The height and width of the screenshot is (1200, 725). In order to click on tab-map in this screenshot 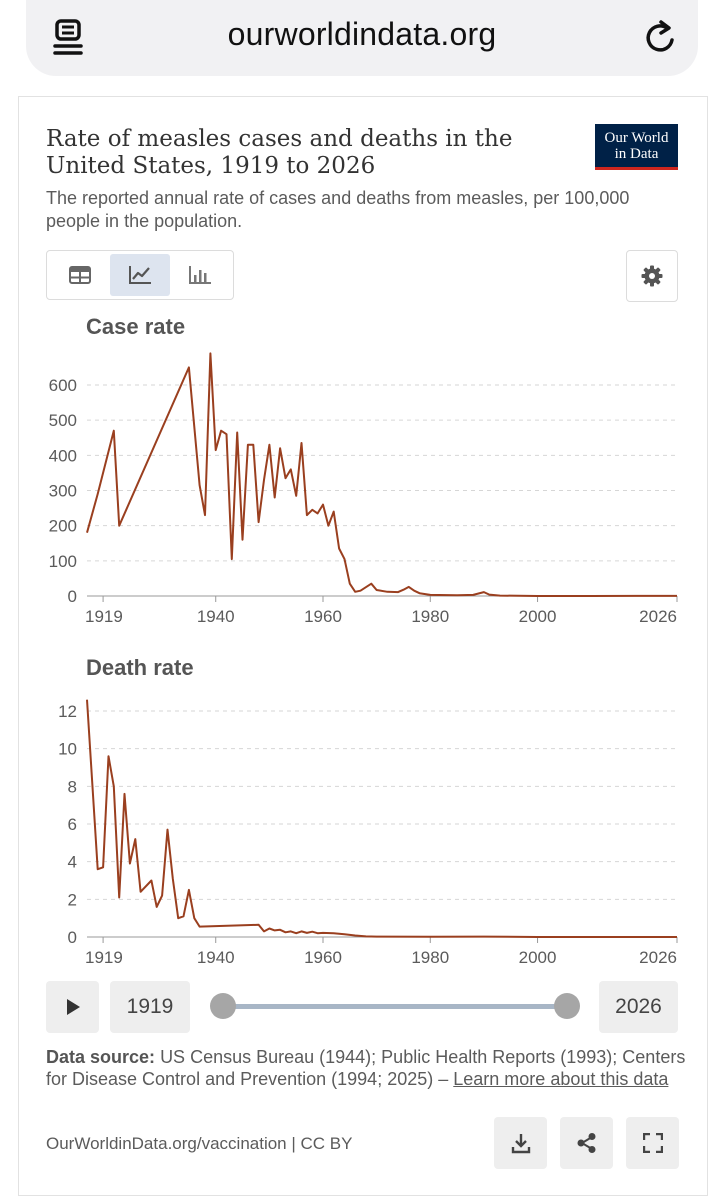, I will do `click(200, 275)`.